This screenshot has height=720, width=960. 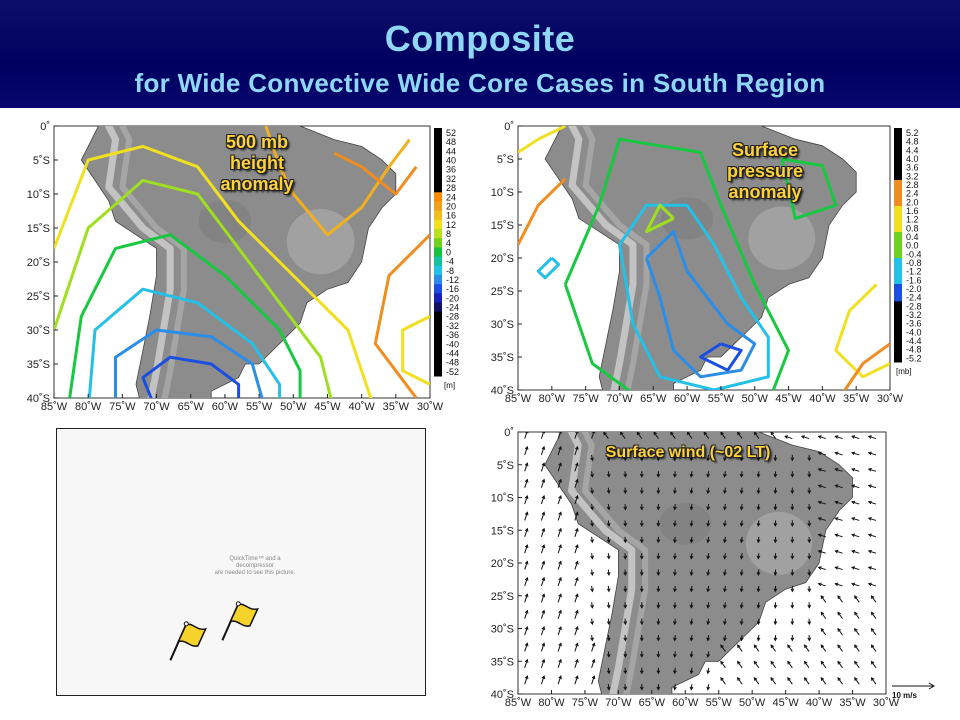 What do you see at coordinates (914, 263) in the screenshot?
I see `colorbar-tick-label: -0.8` at bounding box center [914, 263].